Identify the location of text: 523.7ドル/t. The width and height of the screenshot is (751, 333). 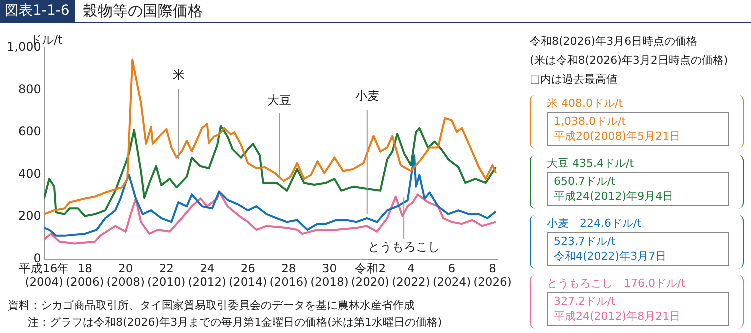
(585, 241).